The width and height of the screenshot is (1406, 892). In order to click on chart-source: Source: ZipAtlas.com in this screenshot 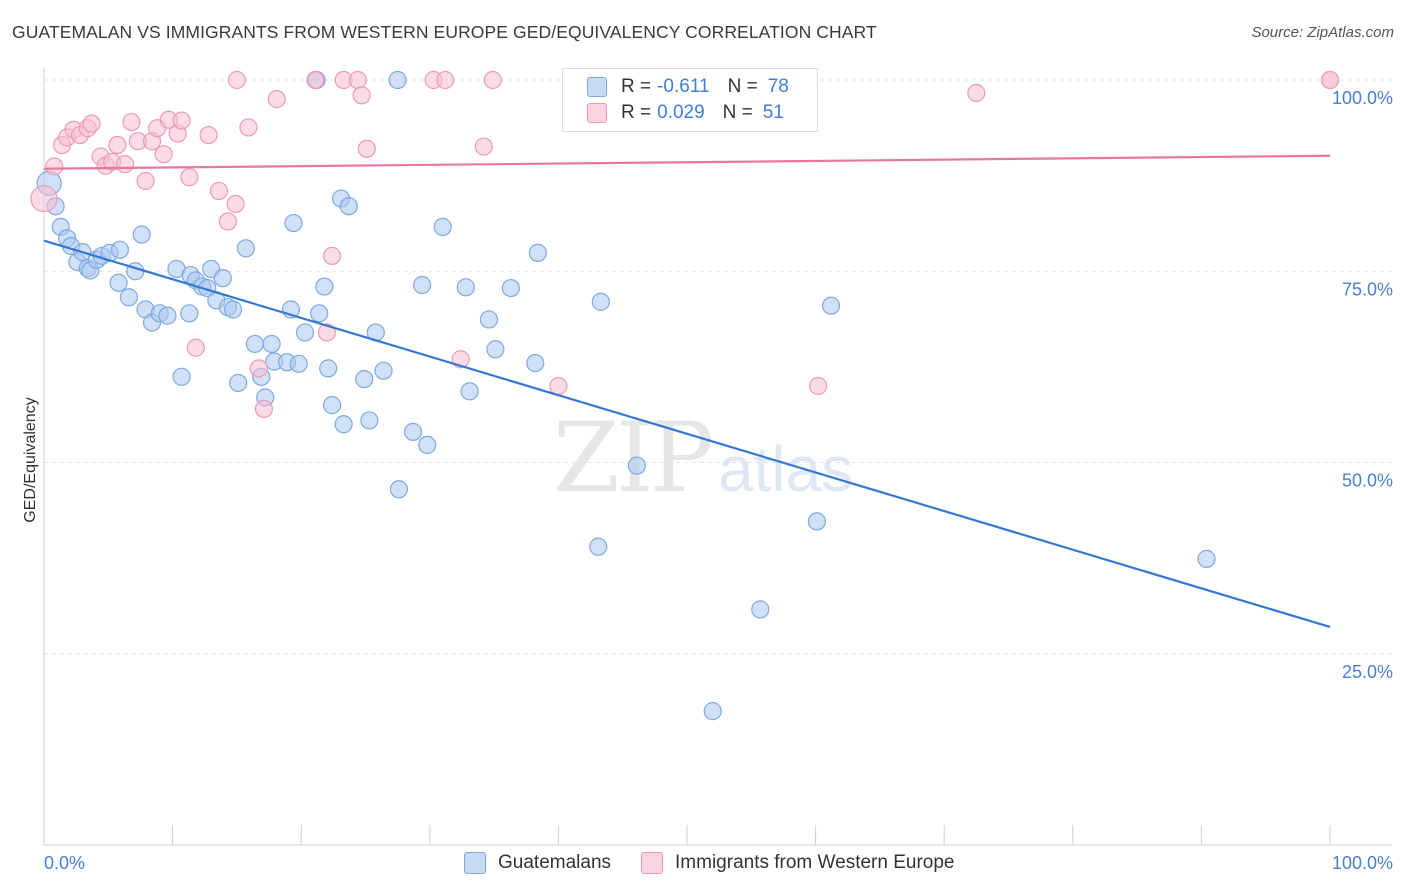, I will do `click(1322, 32)`.